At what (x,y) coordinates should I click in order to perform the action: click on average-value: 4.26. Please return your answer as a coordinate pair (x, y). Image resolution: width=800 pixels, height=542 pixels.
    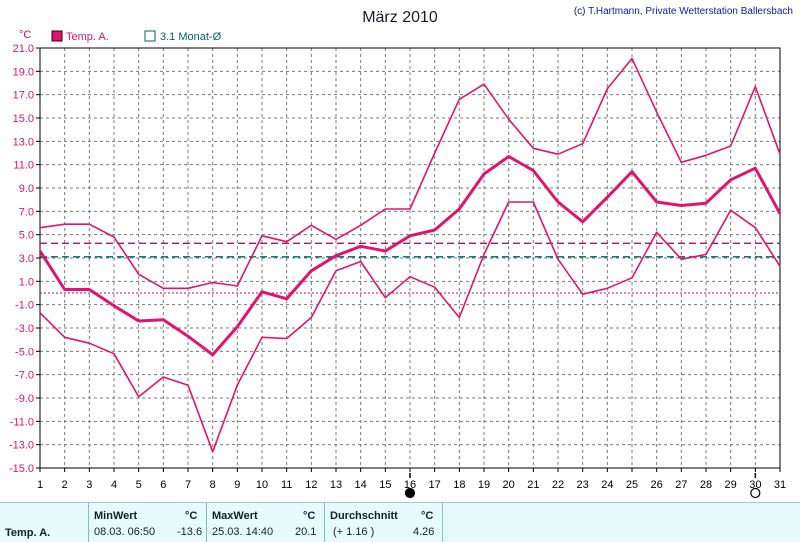
    Looking at the image, I should click on (424, 532).